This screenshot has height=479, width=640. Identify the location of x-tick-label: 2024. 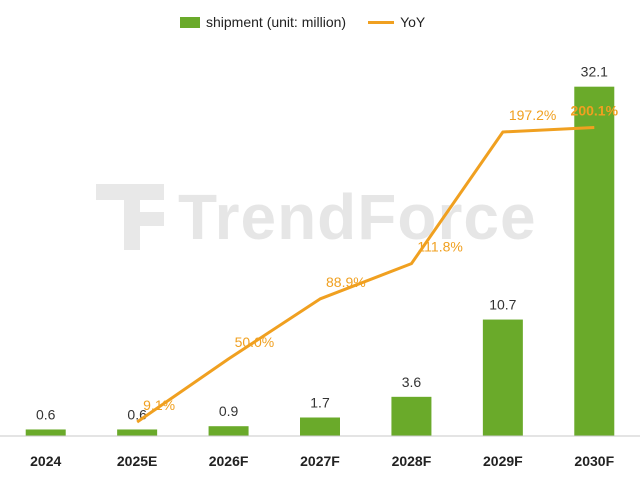
(45, 461).